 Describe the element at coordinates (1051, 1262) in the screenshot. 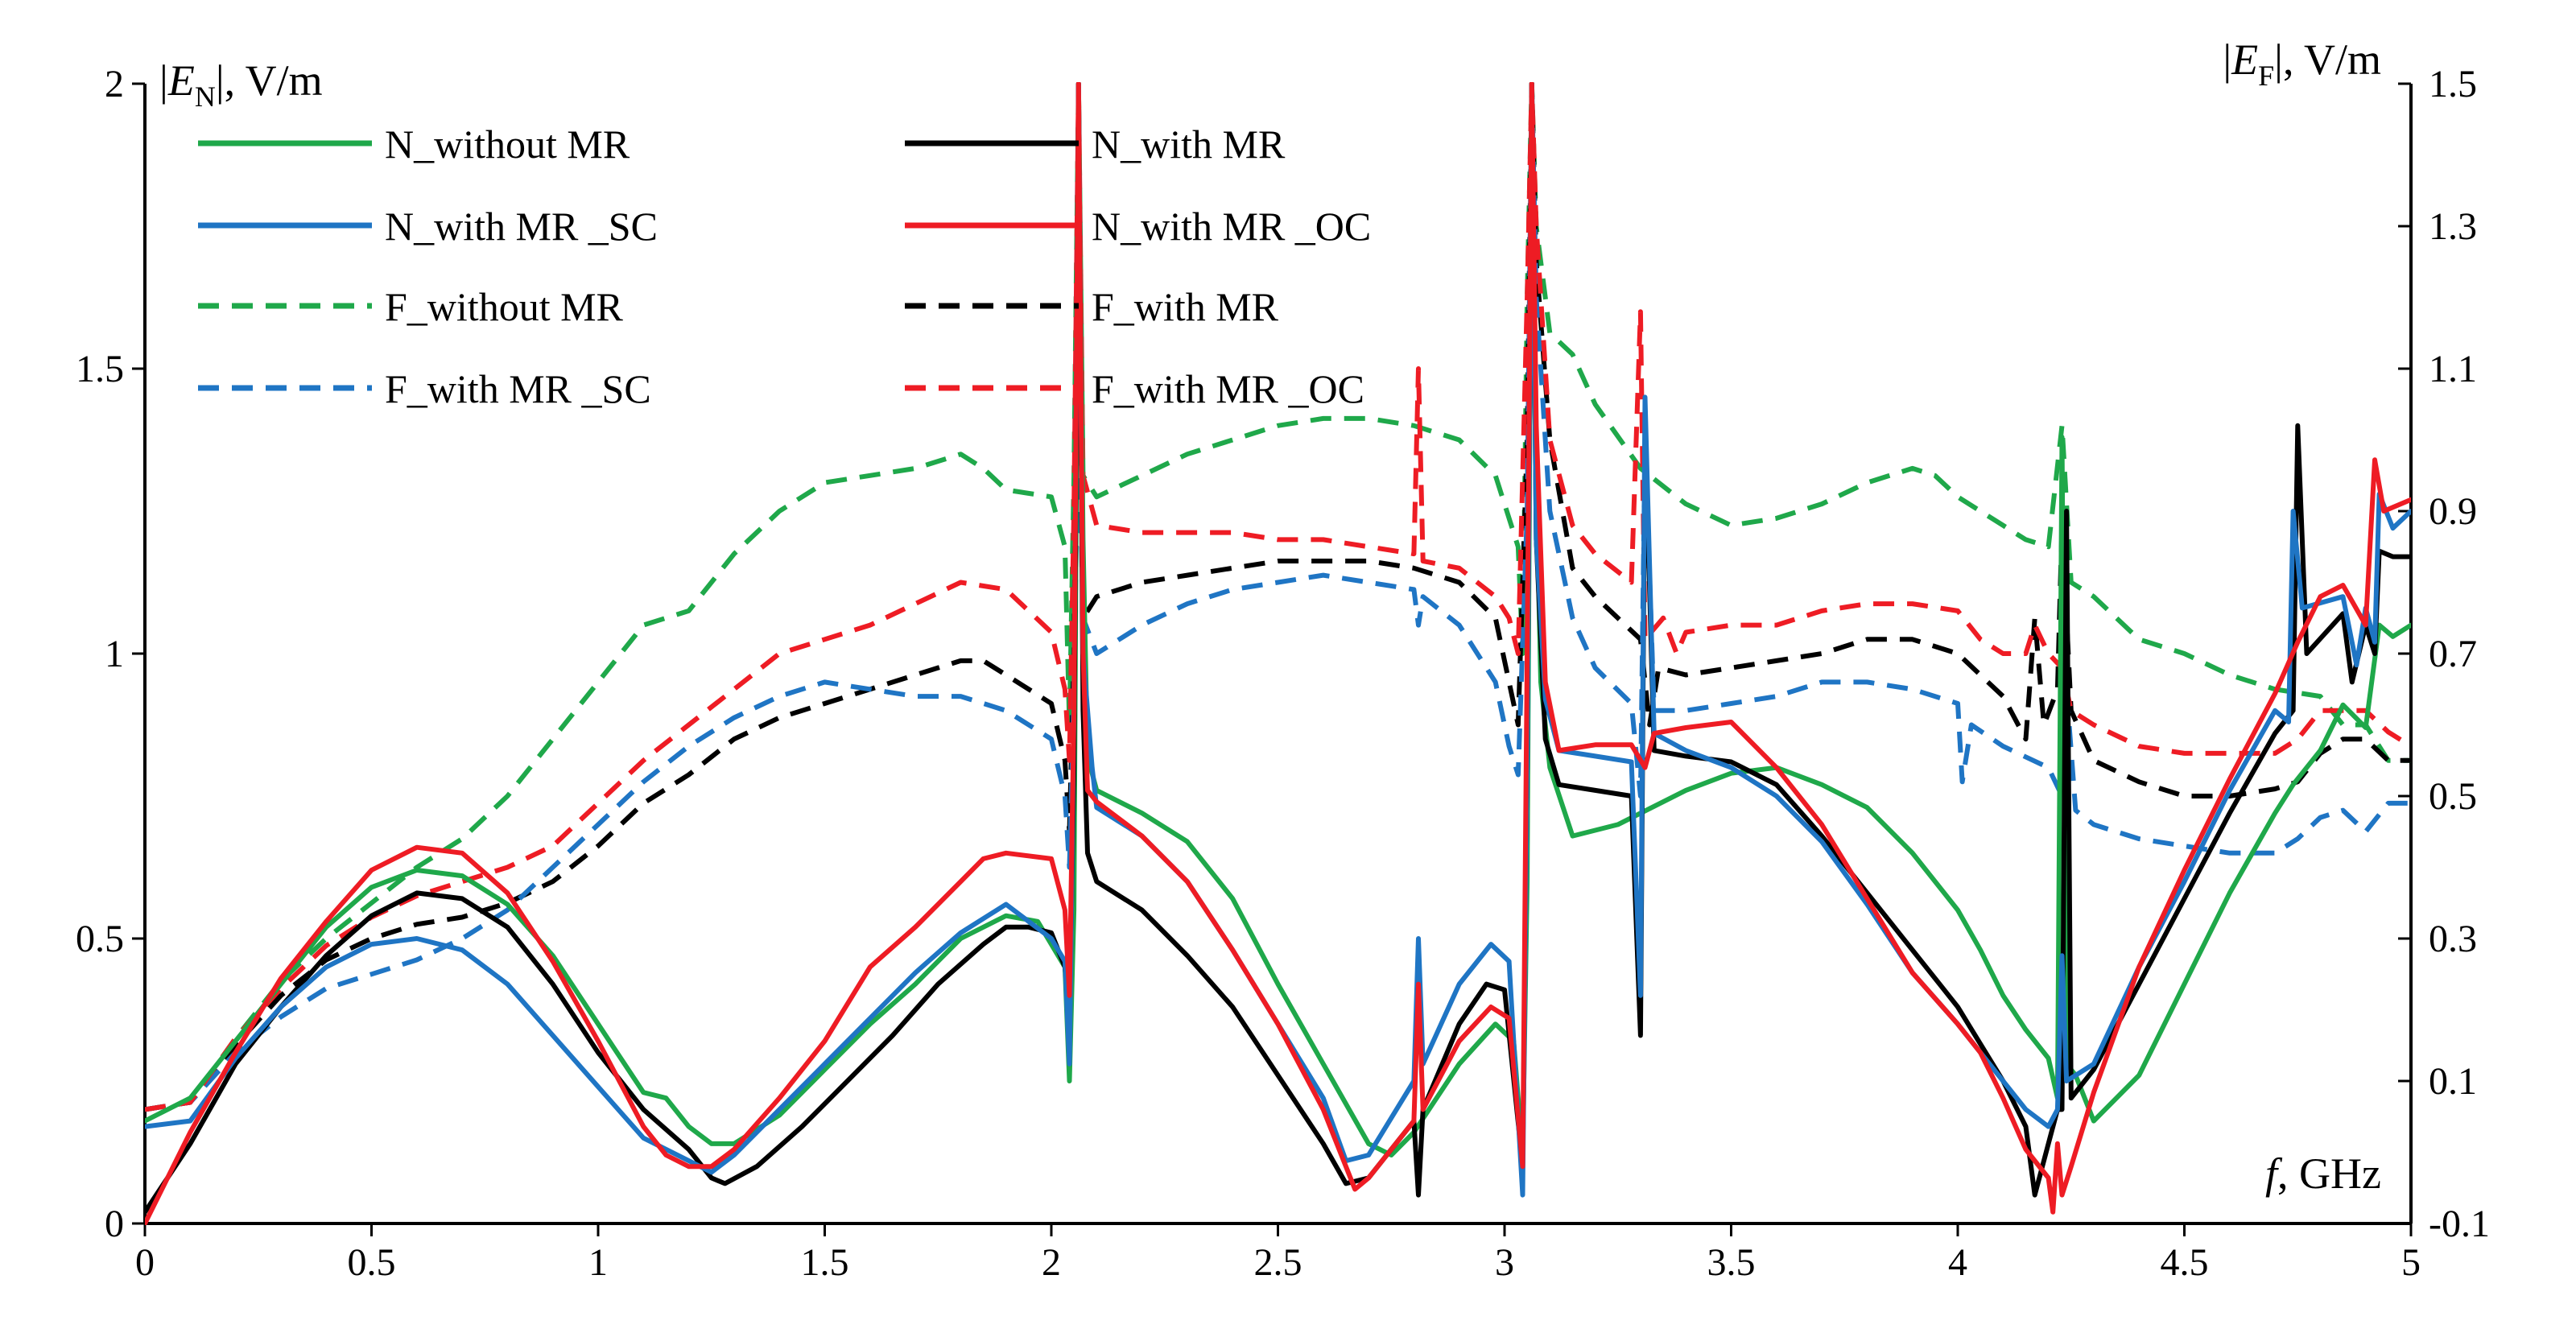

I see `x-tick-label: 2` at that location.